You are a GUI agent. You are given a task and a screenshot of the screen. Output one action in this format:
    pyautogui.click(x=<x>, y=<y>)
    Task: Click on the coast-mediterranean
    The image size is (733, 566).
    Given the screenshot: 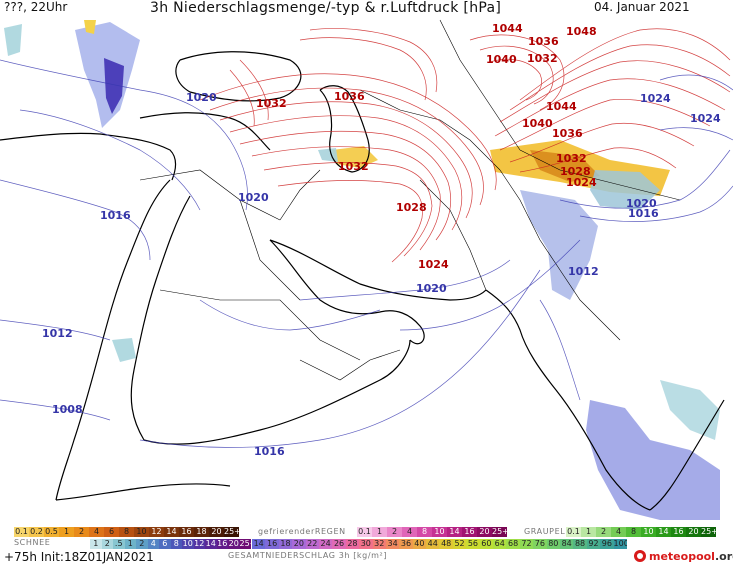 What is the action you would take?
    pyautogui.click(x=88, y=156)
    